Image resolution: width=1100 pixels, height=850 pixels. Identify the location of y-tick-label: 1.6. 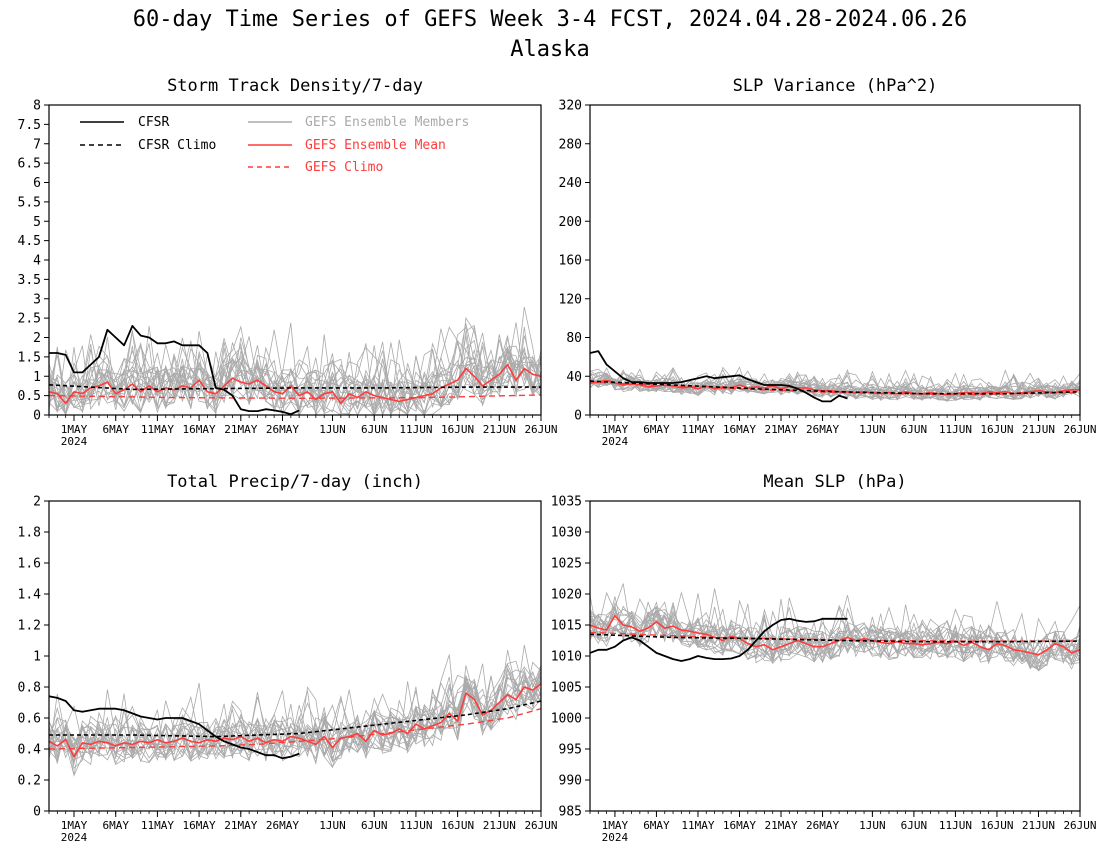
(29, 564).